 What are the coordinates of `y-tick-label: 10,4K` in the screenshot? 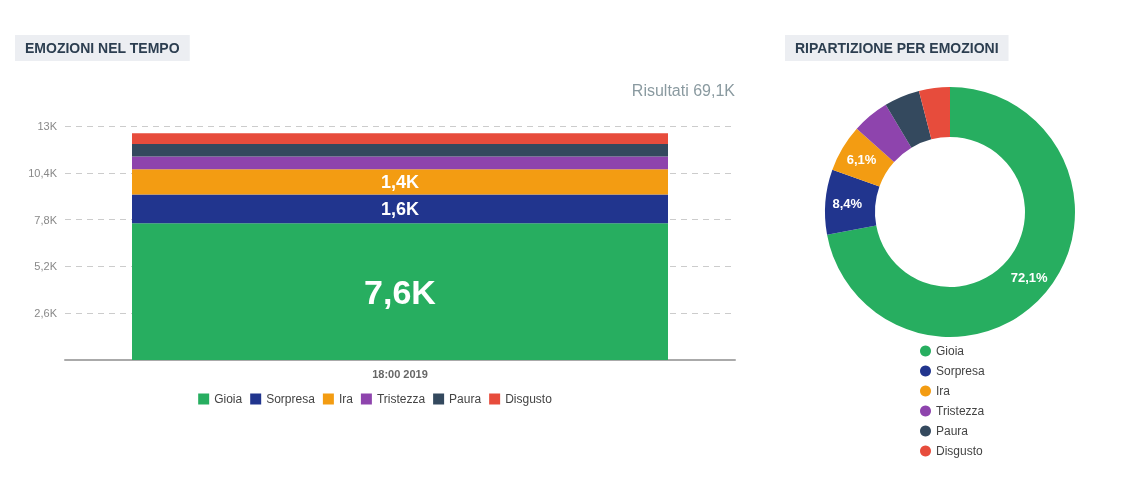 It's located at (43, 172).